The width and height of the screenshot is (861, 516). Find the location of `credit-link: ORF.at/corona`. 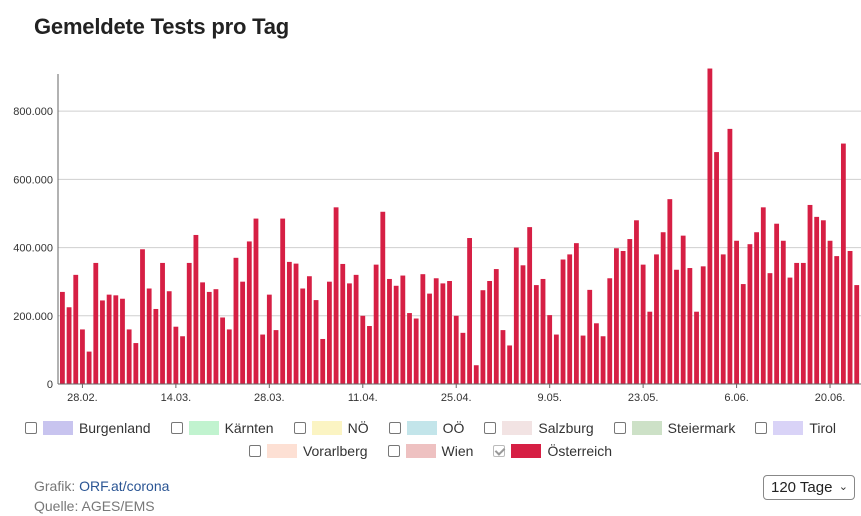

credit-link: ORF.at/corona is located at coordinates (124, 486).